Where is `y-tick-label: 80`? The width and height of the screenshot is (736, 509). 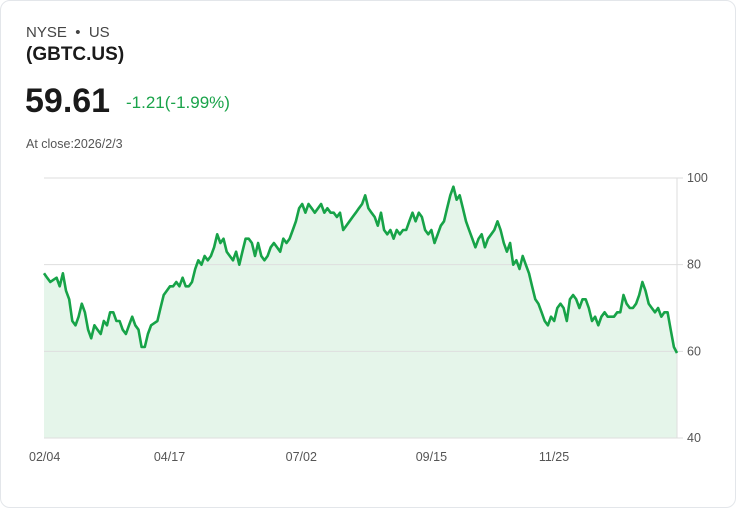 y-tick-label: 80 is located at coordinates (694, 265).